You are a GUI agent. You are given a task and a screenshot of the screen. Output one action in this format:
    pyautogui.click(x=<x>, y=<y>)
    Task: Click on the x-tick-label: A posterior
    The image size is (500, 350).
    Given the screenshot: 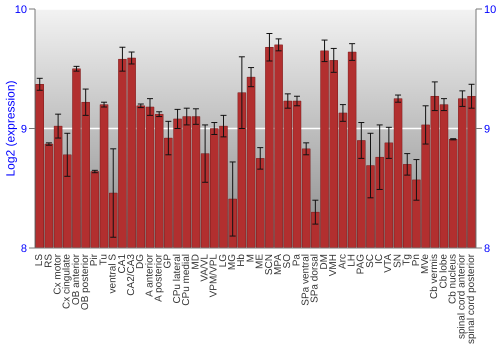 What is the action you would take?
    pyautogui.click(x=159, y=277)
    